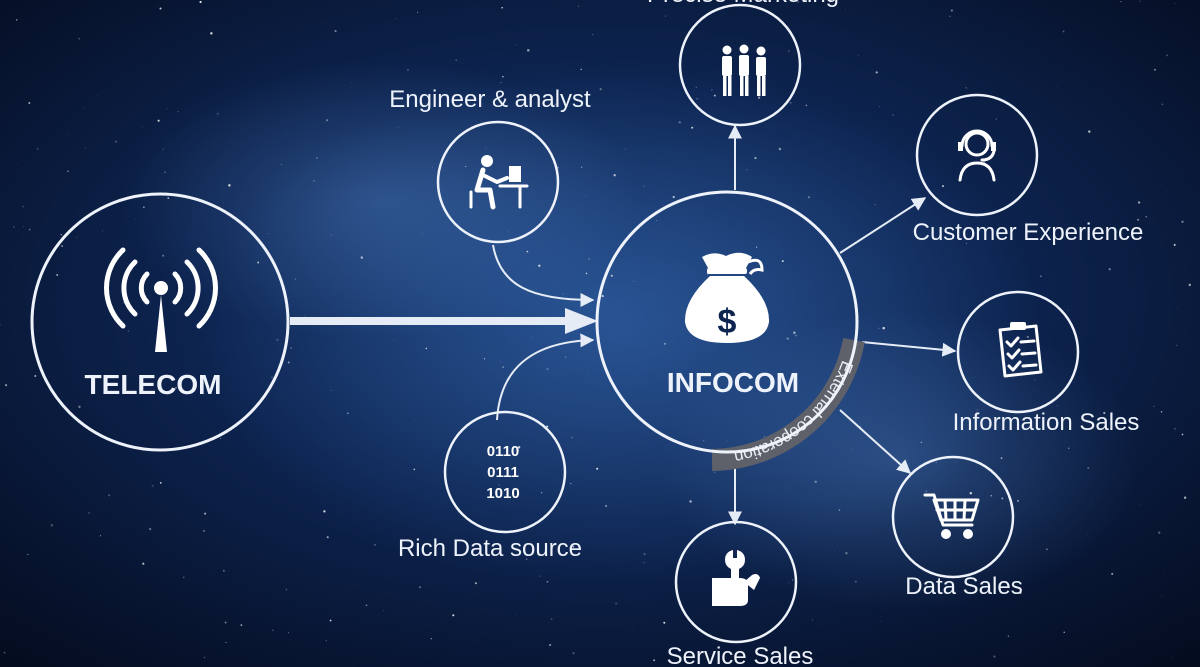 The width and height of the screenshot is (1200, 667). I want to click on infocom-label: INFOCOM, so click(733, 382).